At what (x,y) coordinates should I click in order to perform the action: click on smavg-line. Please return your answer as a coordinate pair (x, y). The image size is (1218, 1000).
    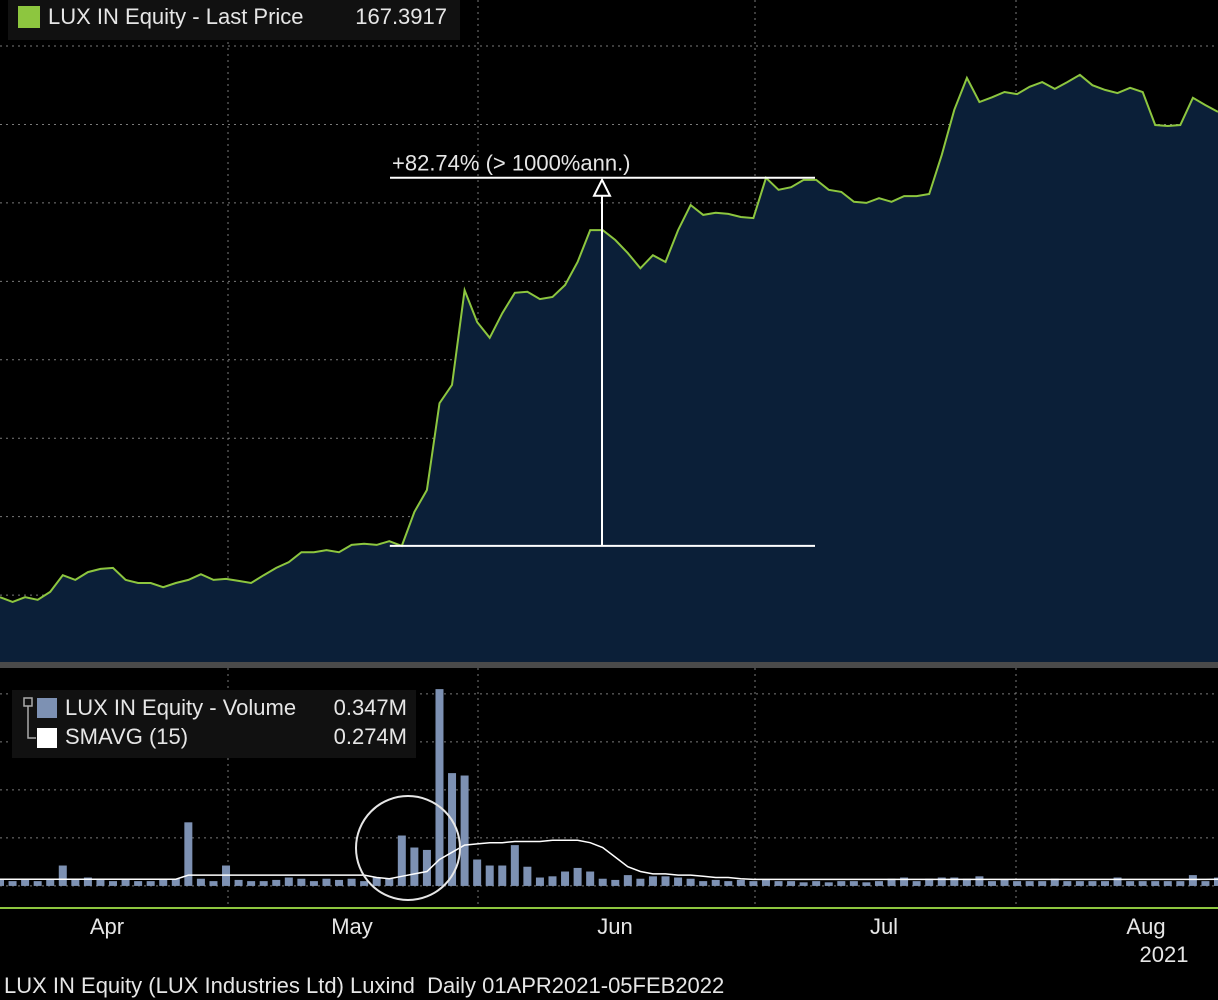
    Looking at the image, I should click on (609, 860).